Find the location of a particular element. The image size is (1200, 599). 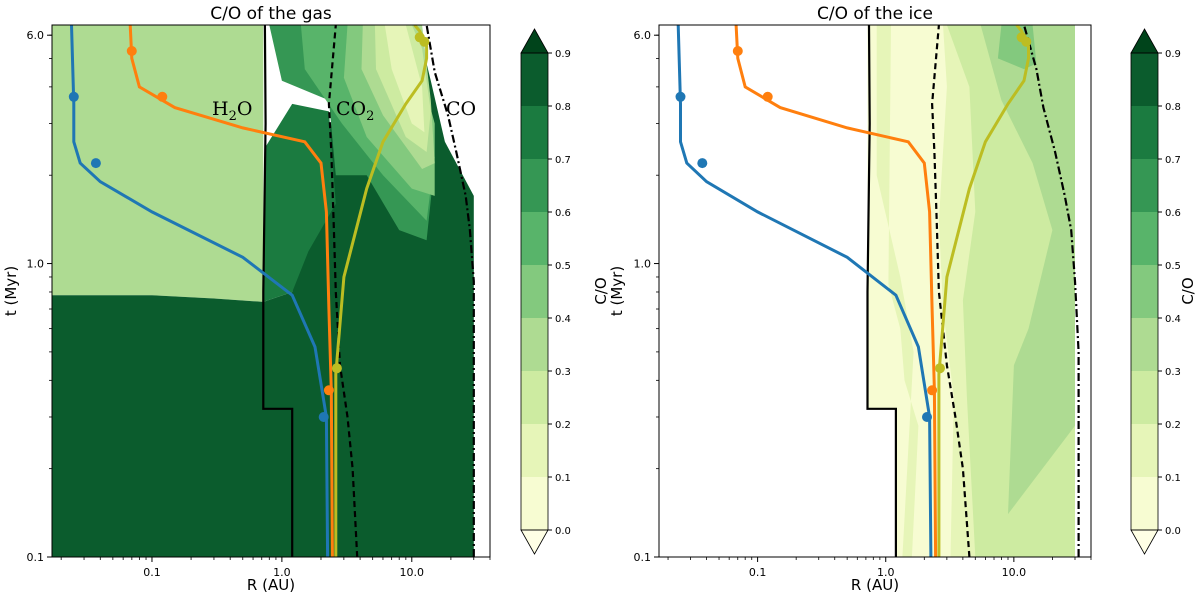

colorbar-tick-label: 0.8 is located at coordinates (1173, 107).